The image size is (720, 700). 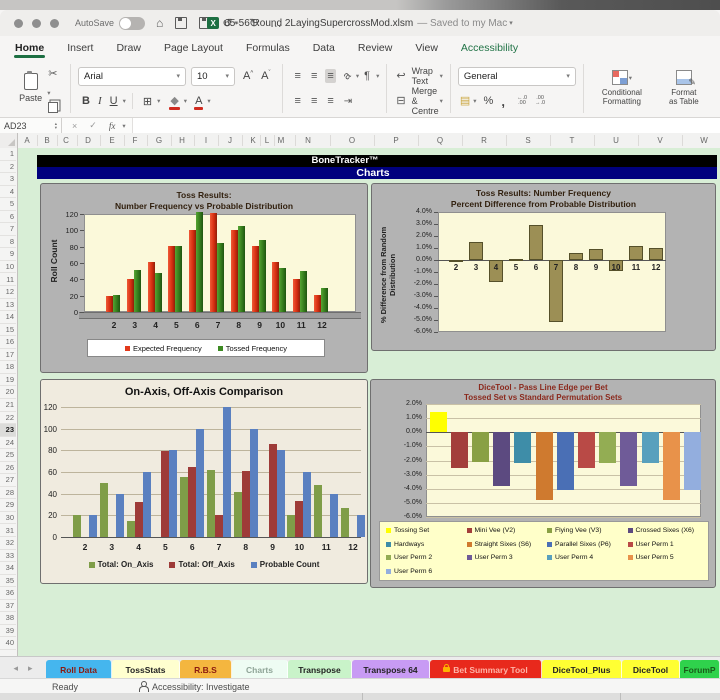 What do you see at coordinates (27, 140) in the screenshot?
I see `column-header-A: A` at bounding box center [27, 140].